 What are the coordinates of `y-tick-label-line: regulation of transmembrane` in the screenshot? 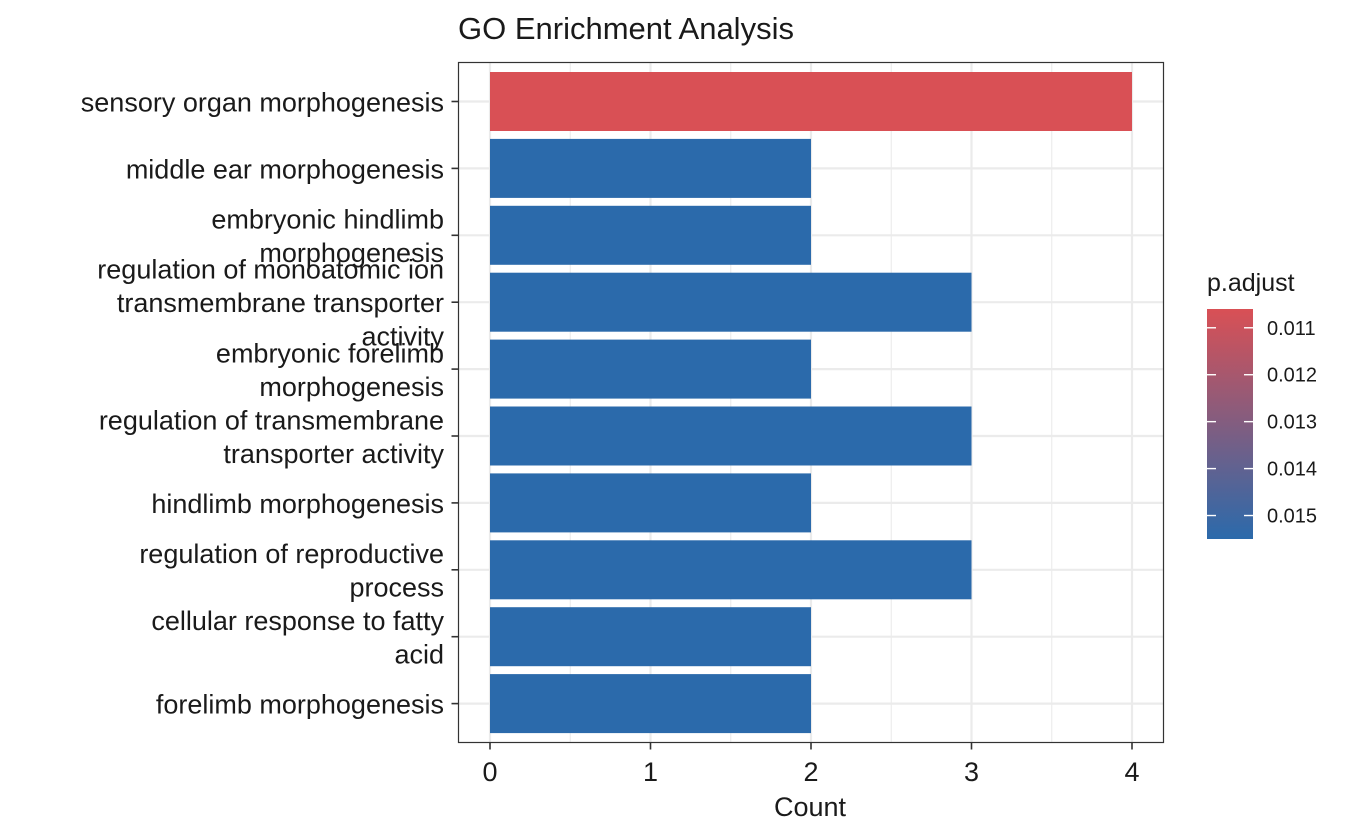 It's located at (271, 420).